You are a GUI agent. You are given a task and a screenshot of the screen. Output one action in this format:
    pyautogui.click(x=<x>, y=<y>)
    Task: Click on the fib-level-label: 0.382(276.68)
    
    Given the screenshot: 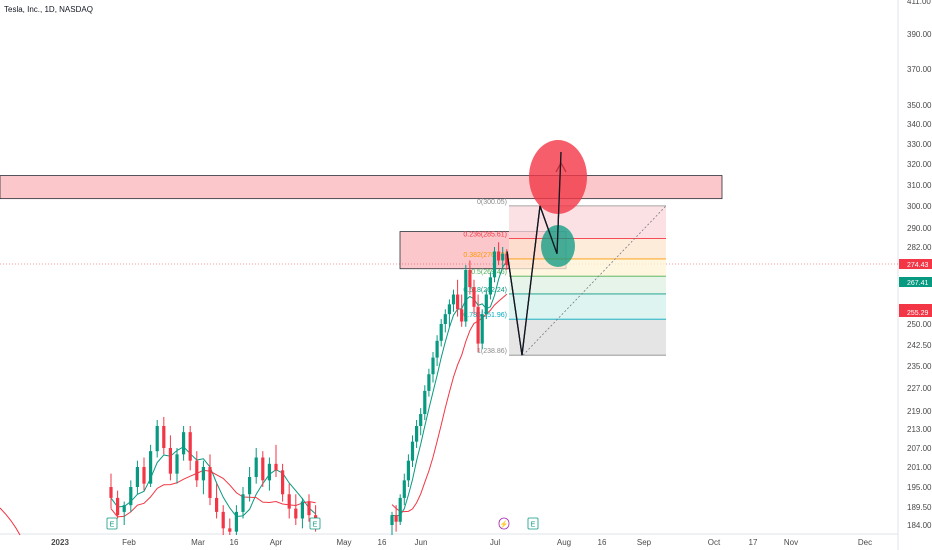 What is the action you would take?
    pyautogui.click(x=485, y=255)
    